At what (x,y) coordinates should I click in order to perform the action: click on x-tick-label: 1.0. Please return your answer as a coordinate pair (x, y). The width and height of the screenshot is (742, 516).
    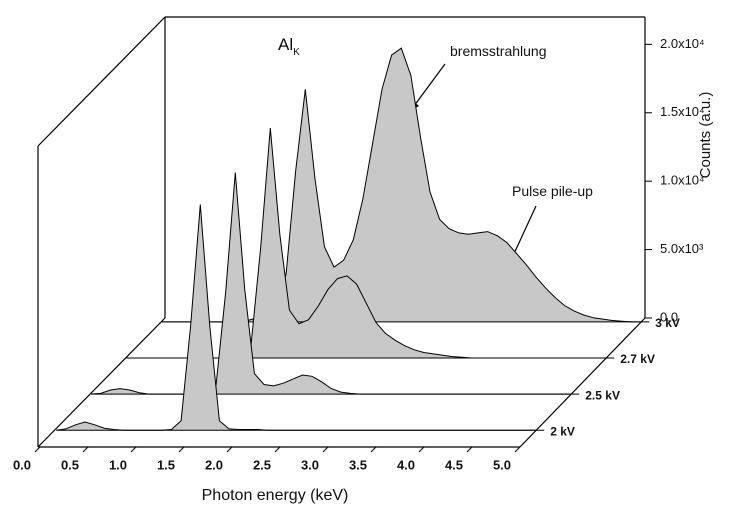
    Looking at the image, I should click on (118, 464).